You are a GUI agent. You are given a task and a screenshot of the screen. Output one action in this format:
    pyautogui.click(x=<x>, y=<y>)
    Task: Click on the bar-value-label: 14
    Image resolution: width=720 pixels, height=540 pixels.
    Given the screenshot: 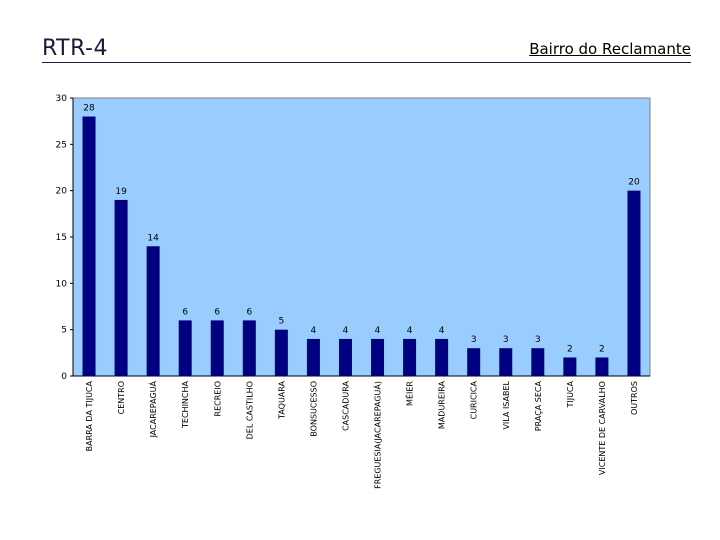 What is the action you would take?
    pyautogui.click(x=153, y=238)
    